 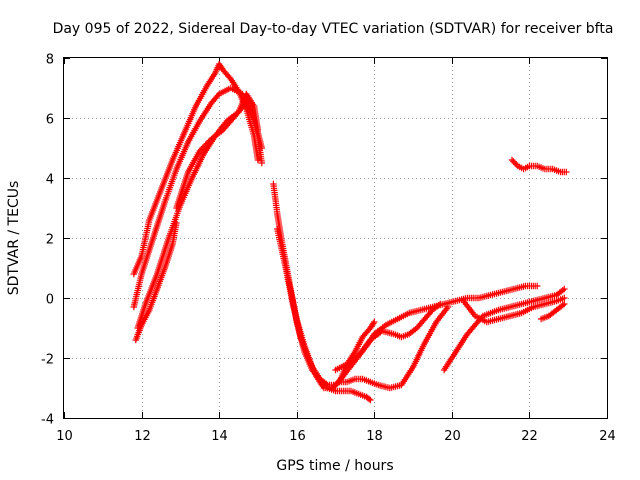 What do you see at coordinates (452, 436) in the screenshot?
I see `x-tick-label: 20` at bounding box center [452, 436].